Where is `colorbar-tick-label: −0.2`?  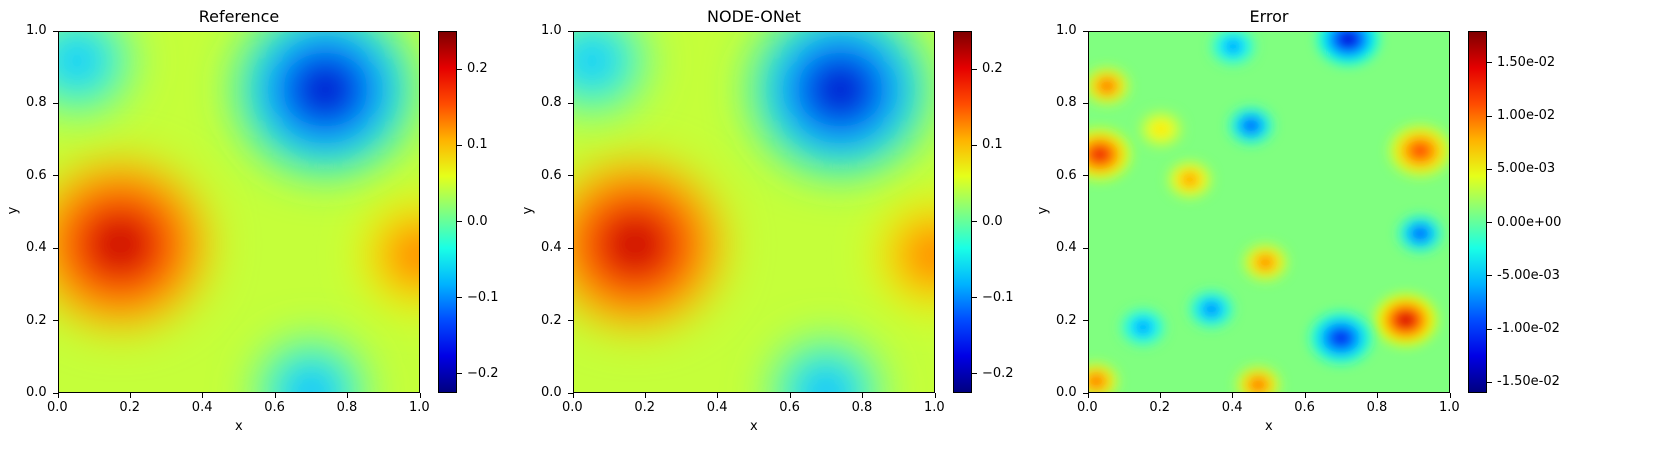
colorbar-tick-label: −0.2 is located at coordinates (483, 373).